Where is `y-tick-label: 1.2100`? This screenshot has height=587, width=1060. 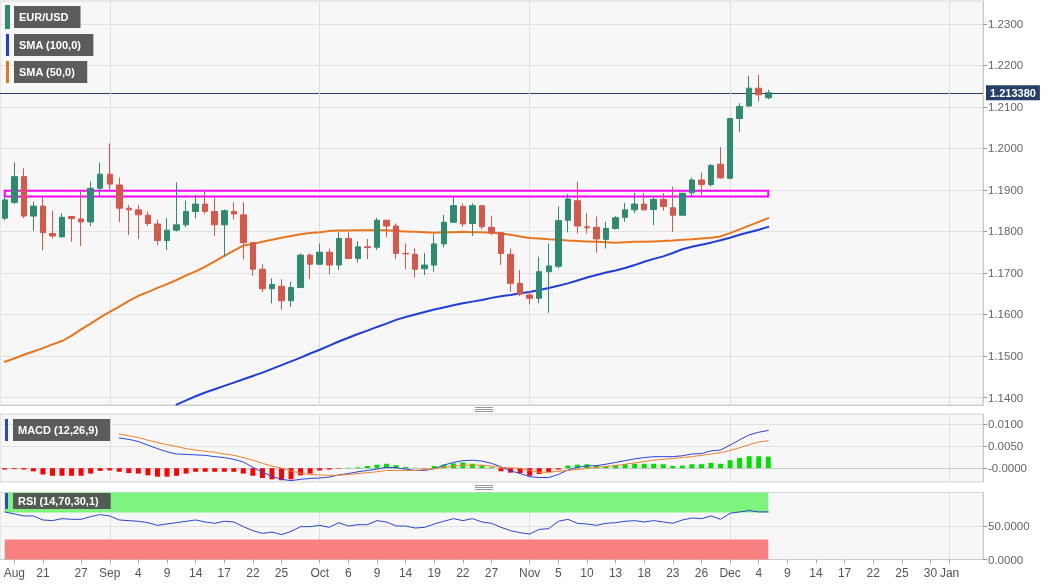
y-tick-label: 1.2100 is located at coordinates (1006, 106).